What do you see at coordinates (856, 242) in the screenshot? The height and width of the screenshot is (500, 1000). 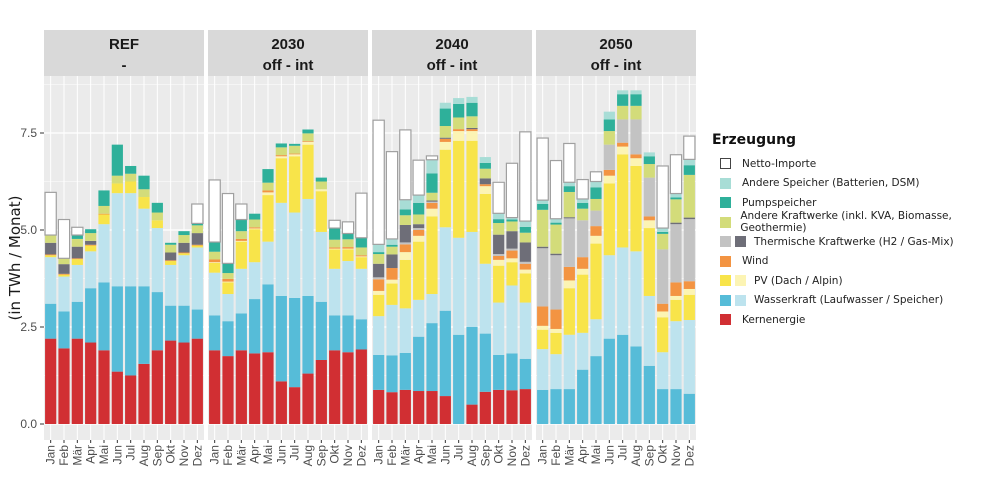 I see `legend-entry: Thermische Kraftwerke (H2 / Gas-Mix)` at bounding box center [856, 242].